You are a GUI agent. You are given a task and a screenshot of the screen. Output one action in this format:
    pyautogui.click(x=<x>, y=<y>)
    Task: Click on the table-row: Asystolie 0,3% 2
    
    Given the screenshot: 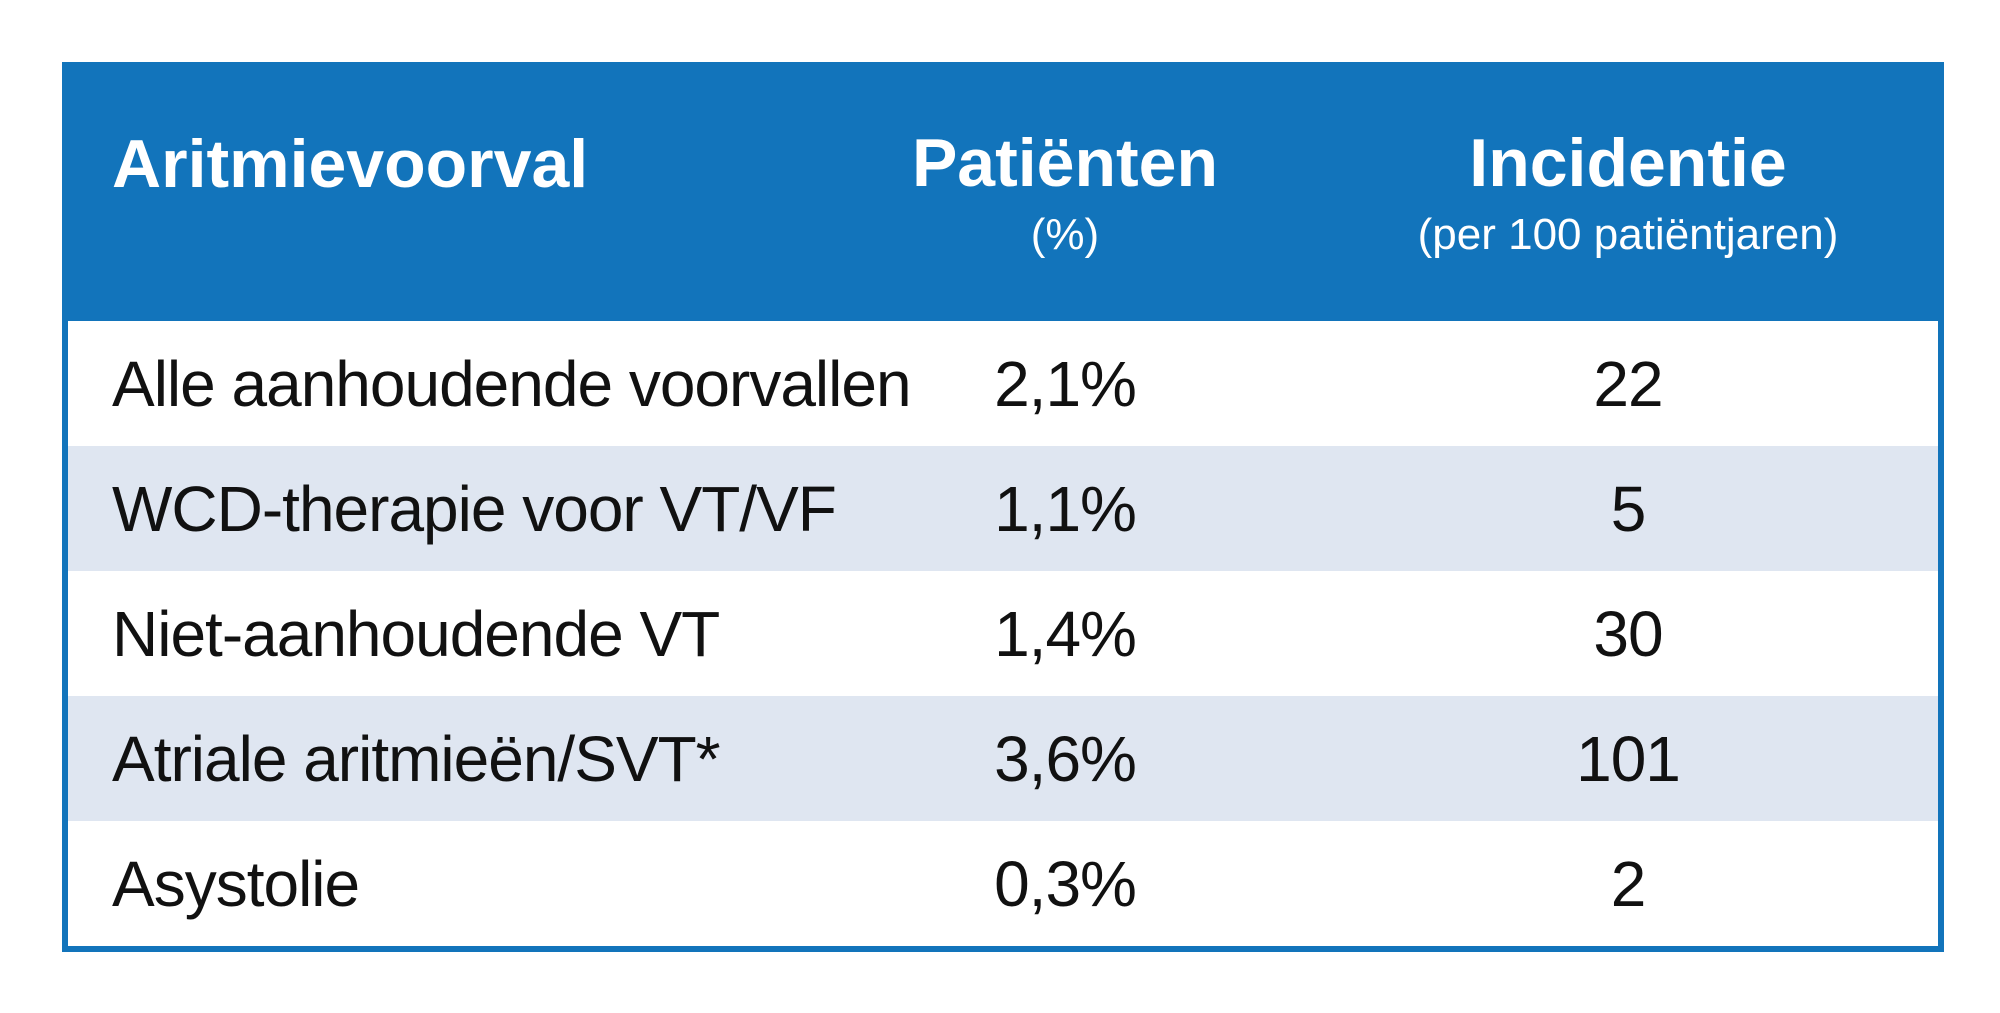 What is the action you would take?
    pyautogui.click(x=1003, y=883)
    